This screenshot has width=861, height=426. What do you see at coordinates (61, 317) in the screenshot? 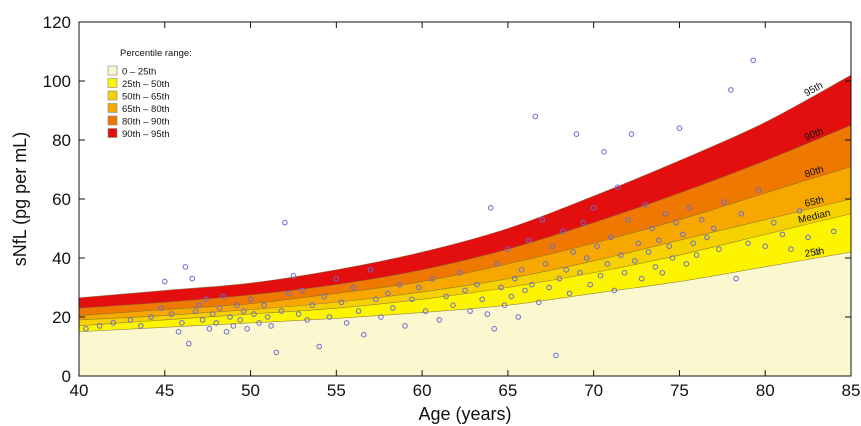
I see `y-tick-label: 20` at bounding box center [61, 317].